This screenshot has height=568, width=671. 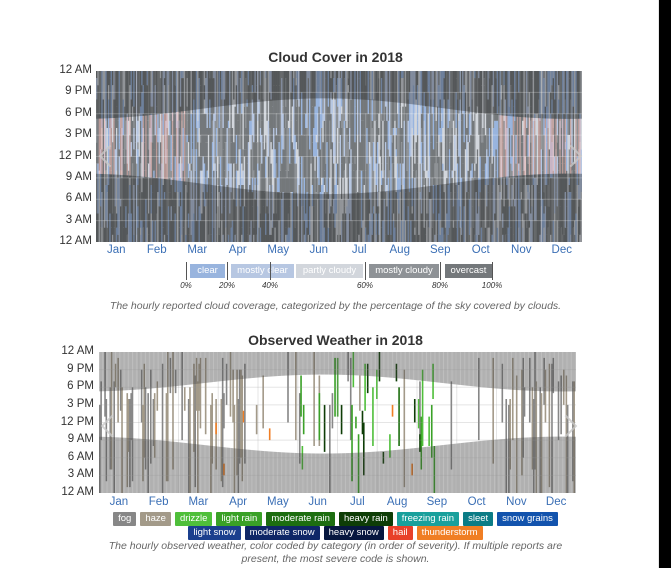 I want to click on weather-legend-swatch: heavy rain, so click(x=365, y=519).